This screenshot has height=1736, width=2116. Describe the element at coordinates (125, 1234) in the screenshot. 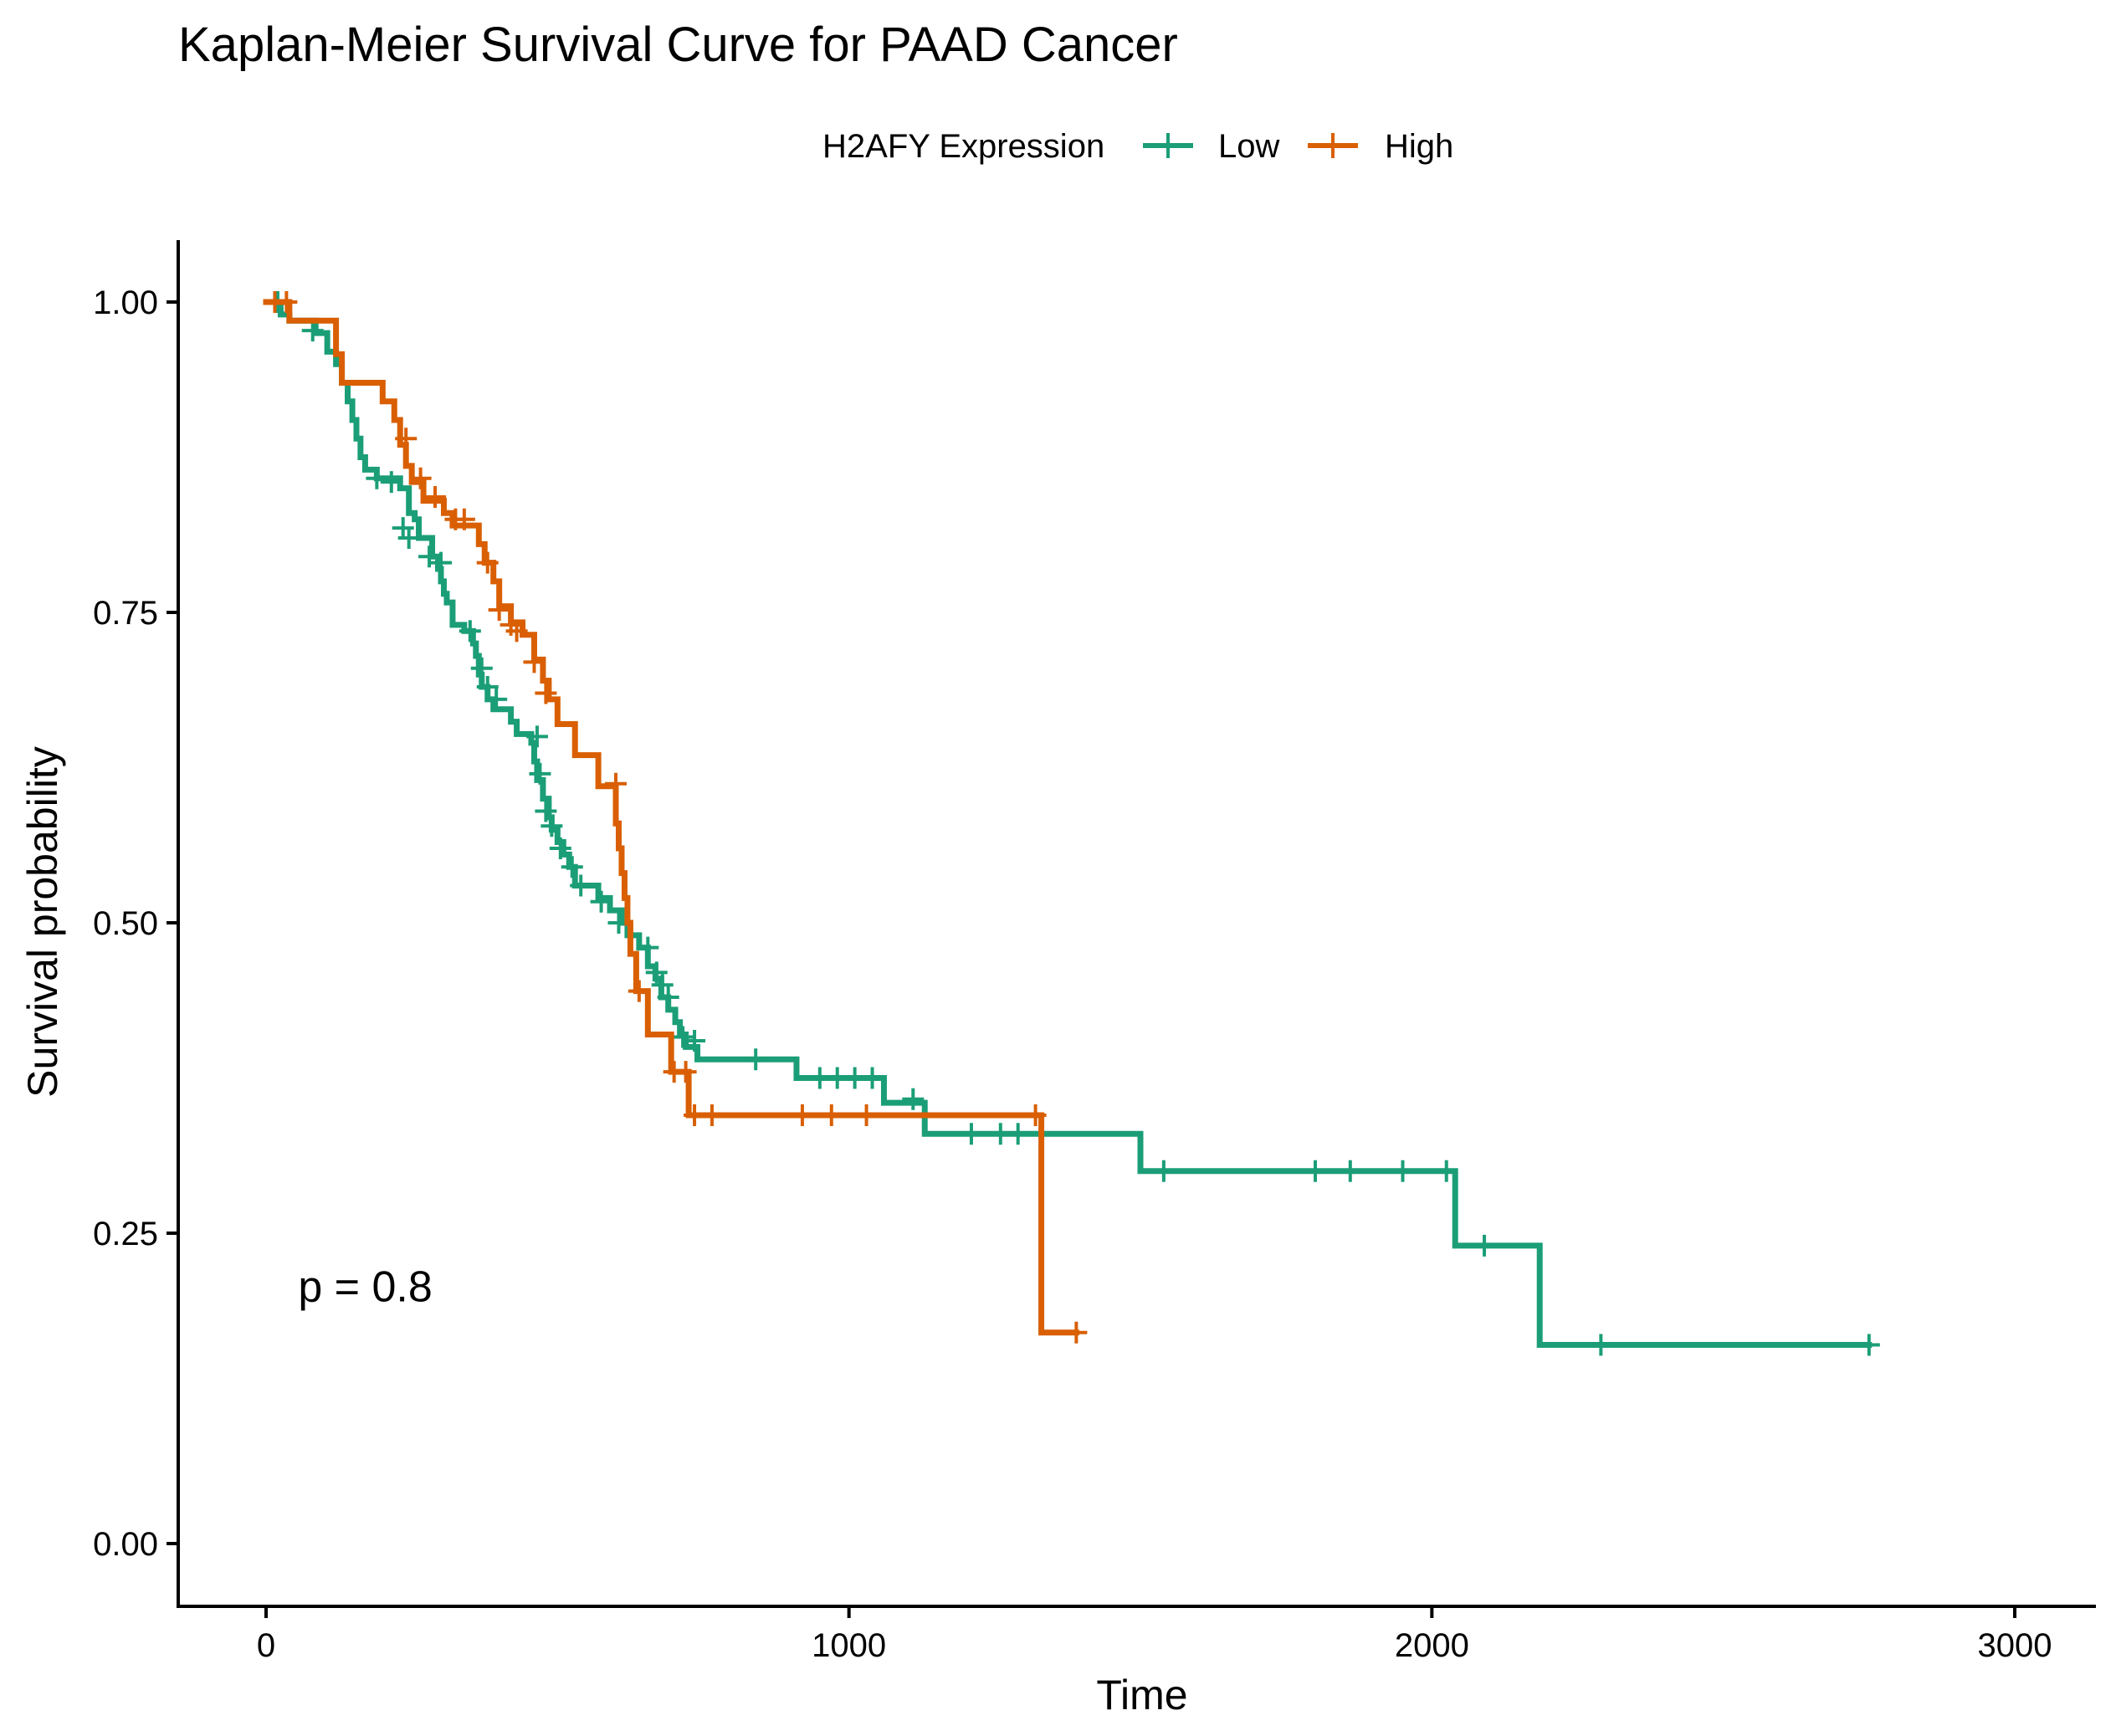

I see `y-tick-label: 0.25` at that location.